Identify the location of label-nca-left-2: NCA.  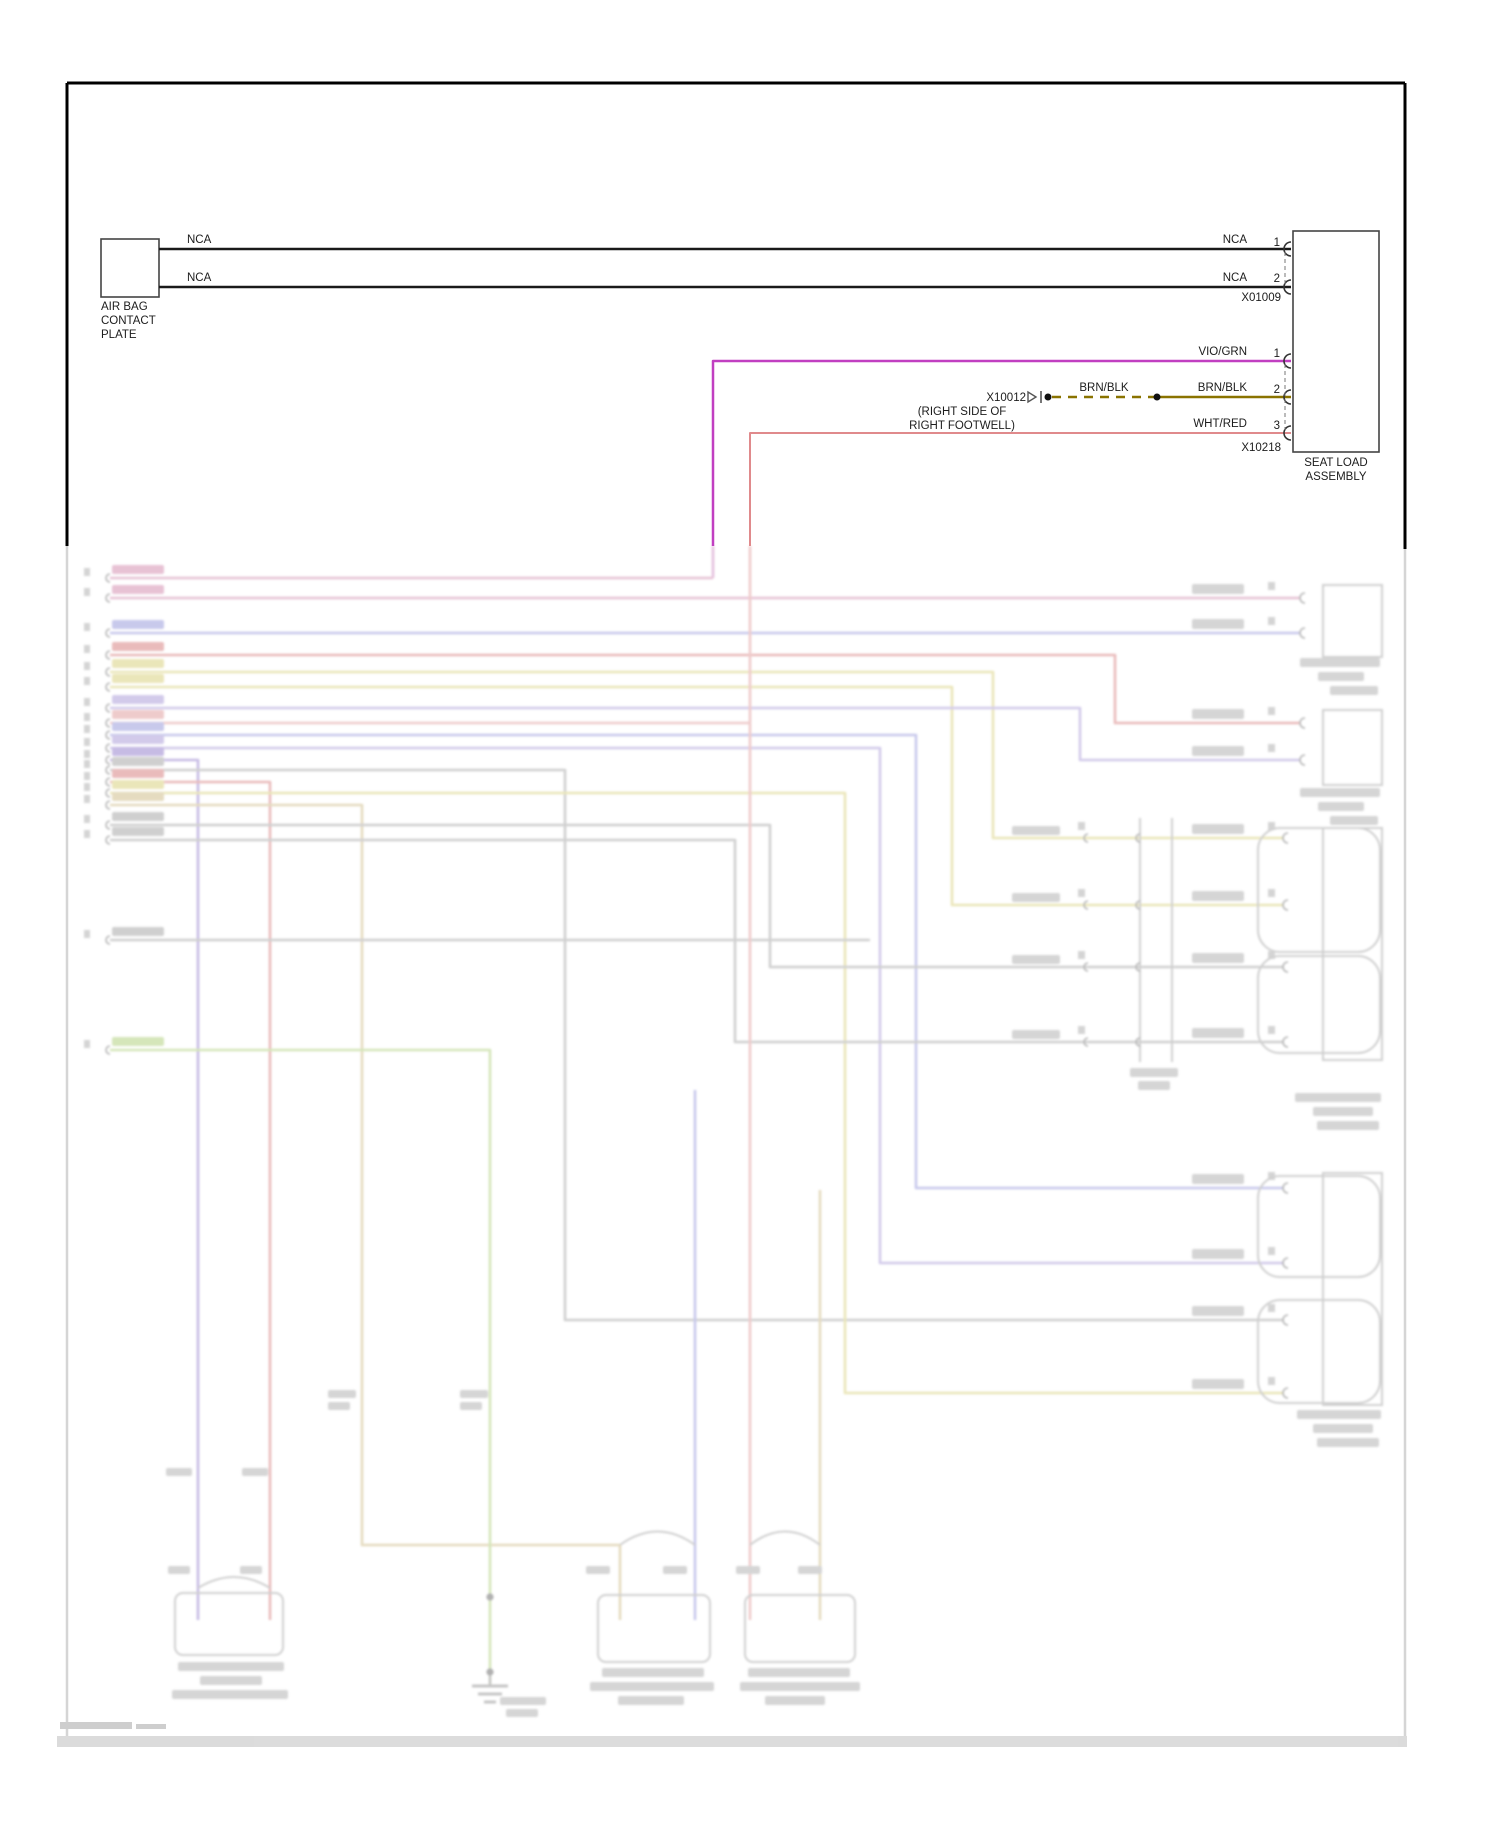
(199, 278).